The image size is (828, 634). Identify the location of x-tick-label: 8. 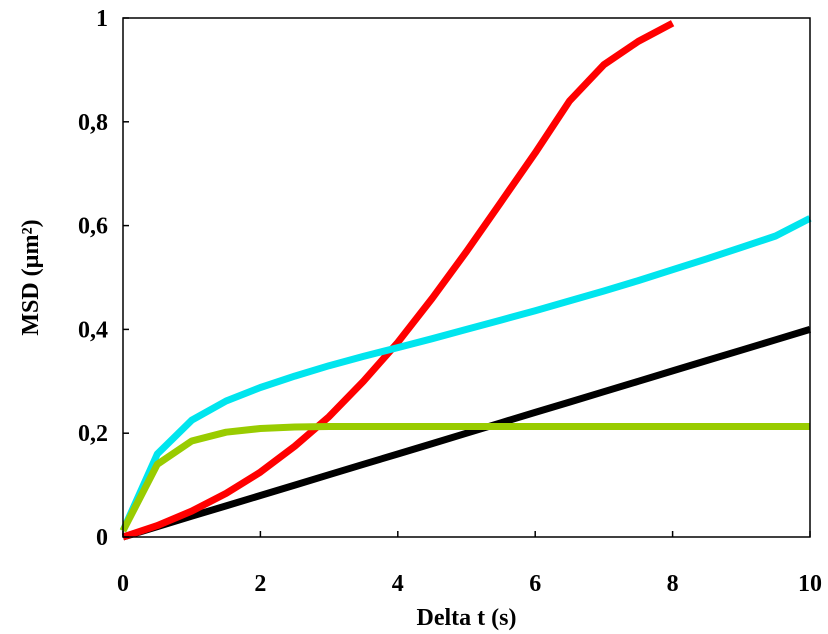
(673, 584).